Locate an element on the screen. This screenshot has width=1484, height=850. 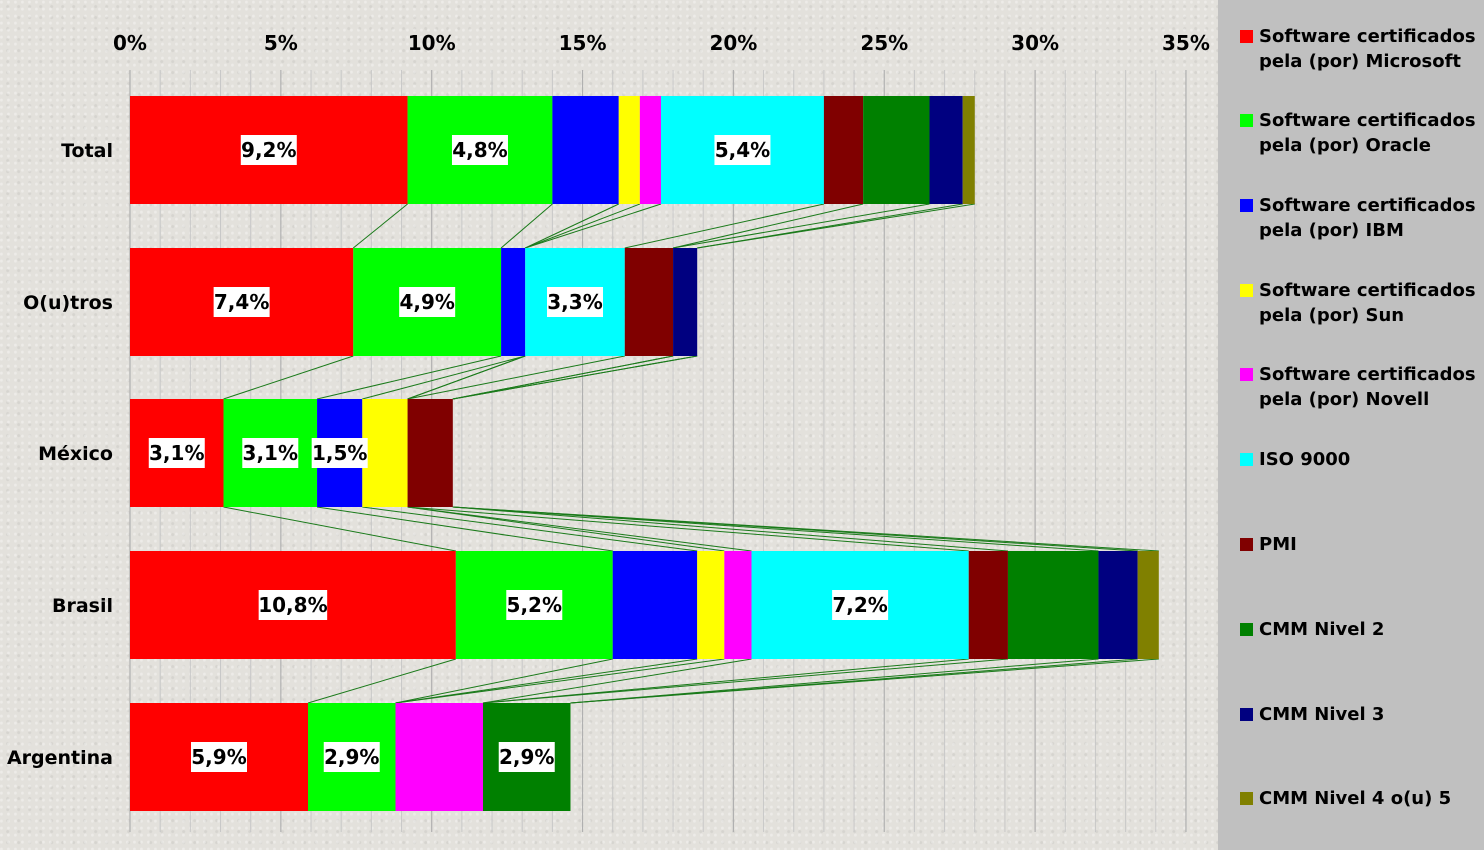
data-label-text: 3,1% is located at coordinates (270, 453).